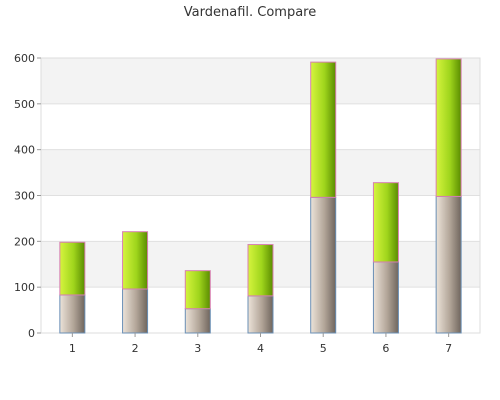 The image size is (500, 400). I want to click on x-tick-label: 5, so click(323, 348).